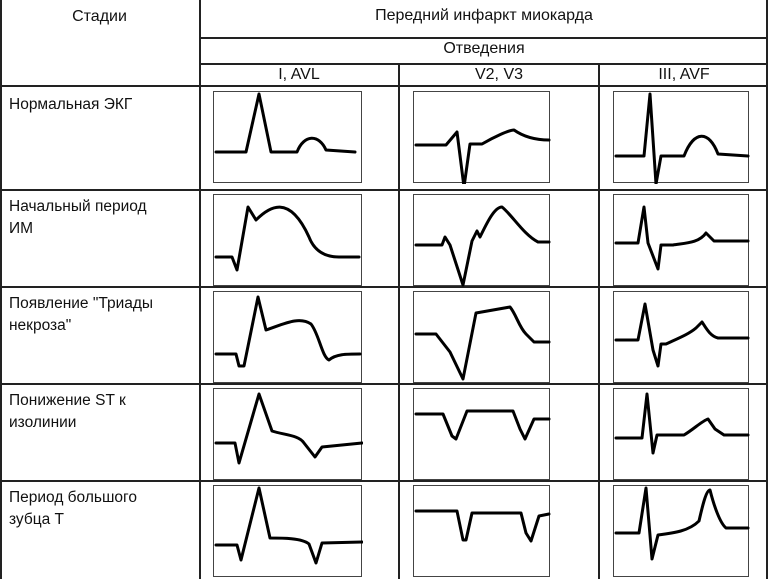  I want to click on table-border-right, so click(767, 289).